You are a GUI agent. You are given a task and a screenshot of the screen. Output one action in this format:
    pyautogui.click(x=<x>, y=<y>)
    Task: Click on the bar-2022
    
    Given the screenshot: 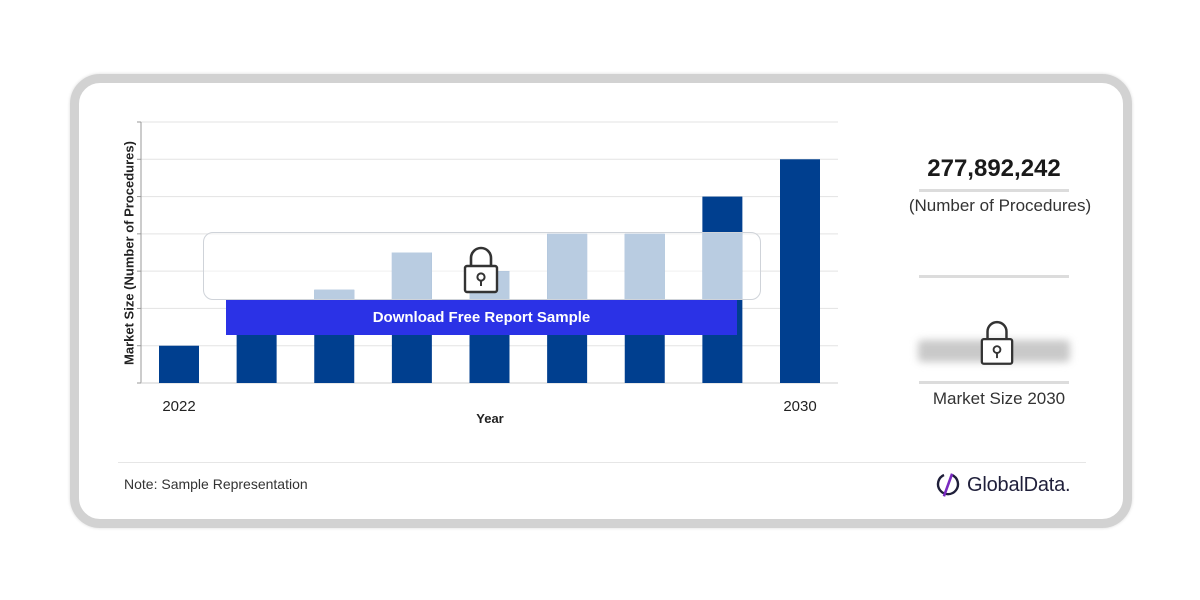 What is the action you would take?
    pyautogui.click(x=179, y=364)
    